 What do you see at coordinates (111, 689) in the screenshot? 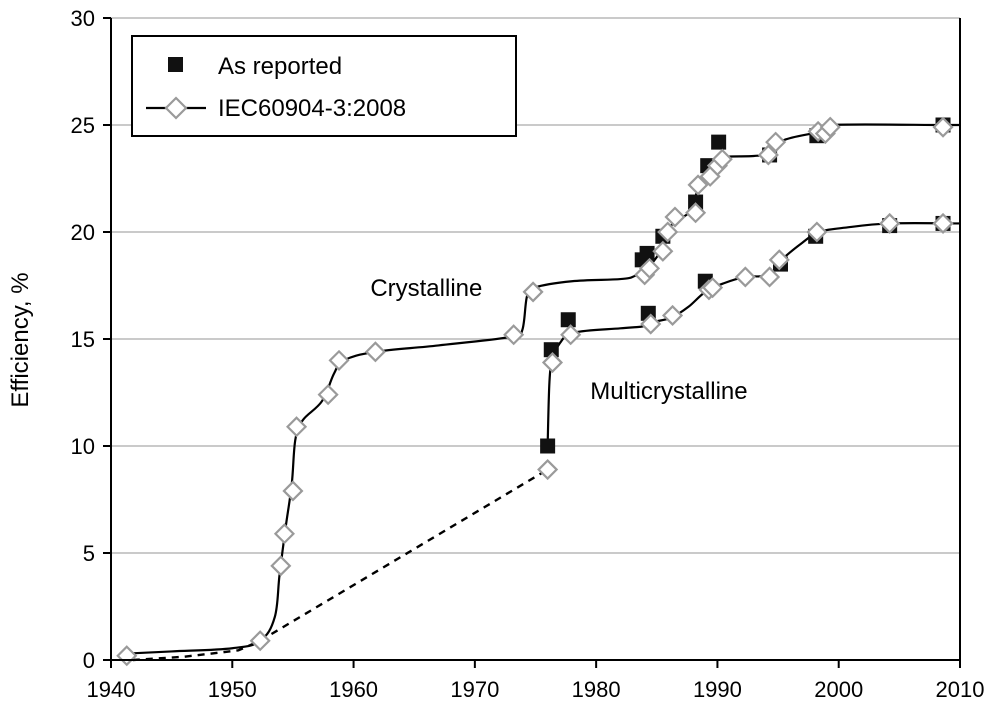
I see `x-tick-label: 1940` at bounding box center [111, 689].